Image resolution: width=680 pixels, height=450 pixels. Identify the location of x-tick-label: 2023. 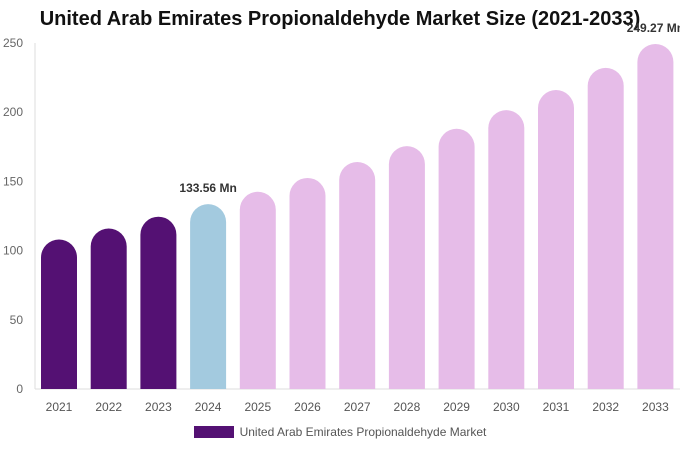
(158, 407).